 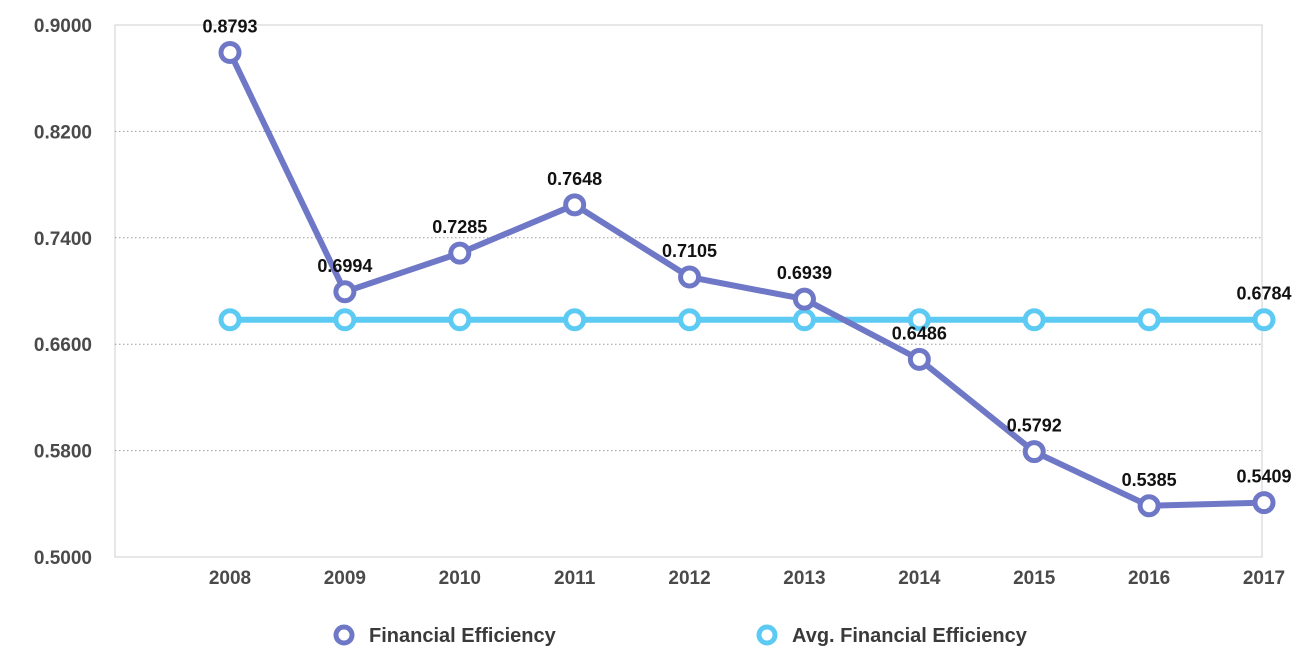 I want to click on x-tick-label: 2008, so click(x=230, y=578).